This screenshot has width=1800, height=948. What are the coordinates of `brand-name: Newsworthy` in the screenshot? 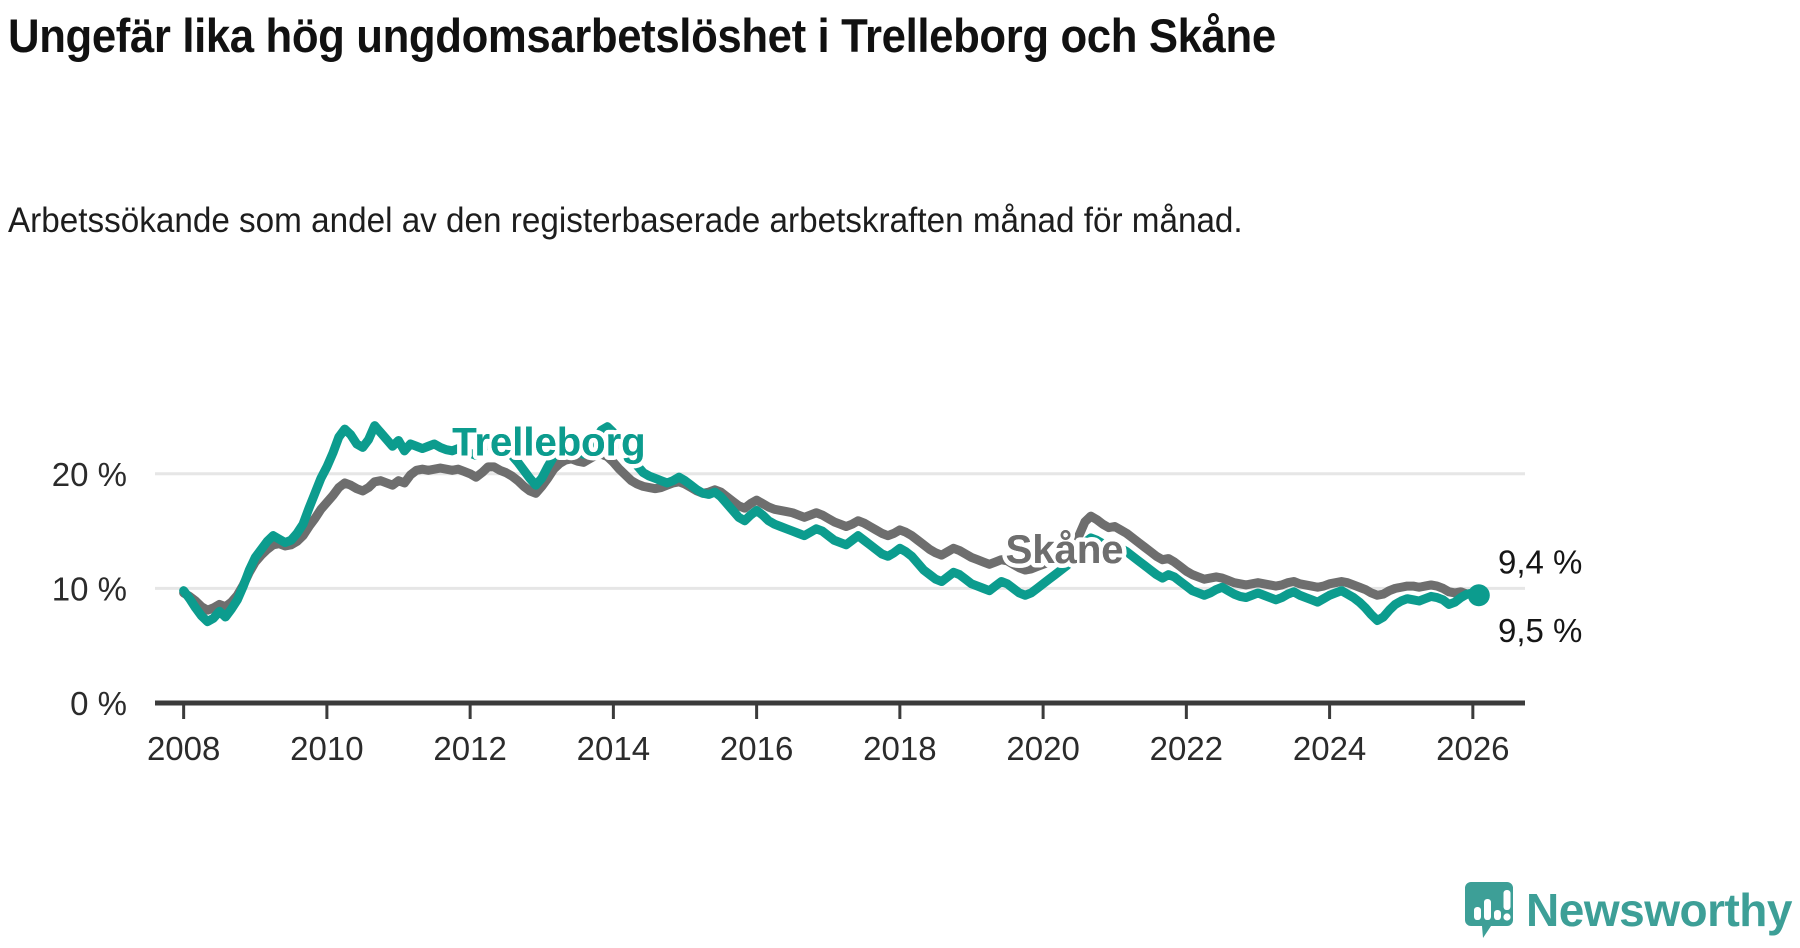 It's located at (1659, 910).